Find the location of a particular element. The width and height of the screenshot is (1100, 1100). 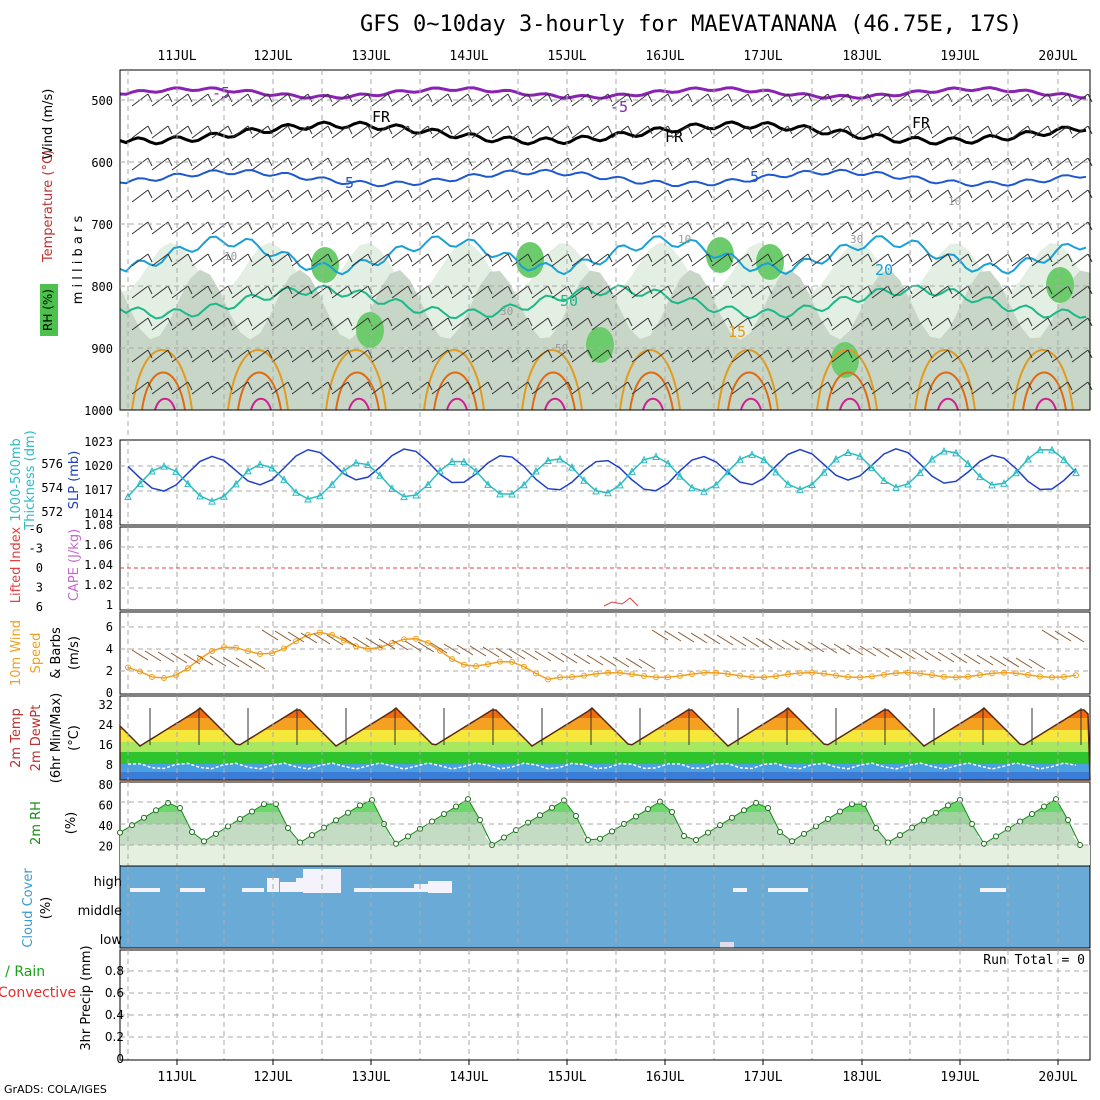

contour-freezing-inner is located at coordinates (603, 136).